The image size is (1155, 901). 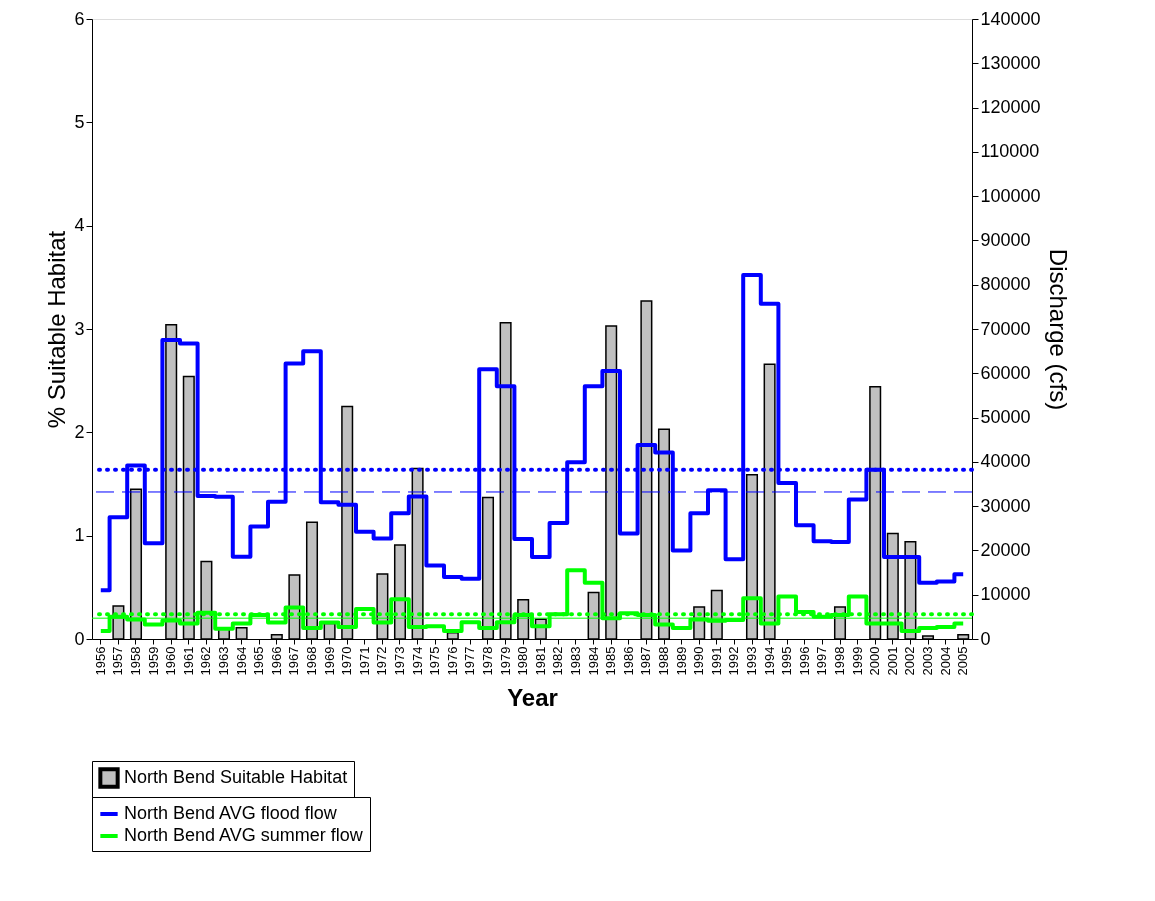 What do you see at coordinates (294, 661) in the screenshot?
I see `x-tick-label: 1967` at bounding box center [294, 661].